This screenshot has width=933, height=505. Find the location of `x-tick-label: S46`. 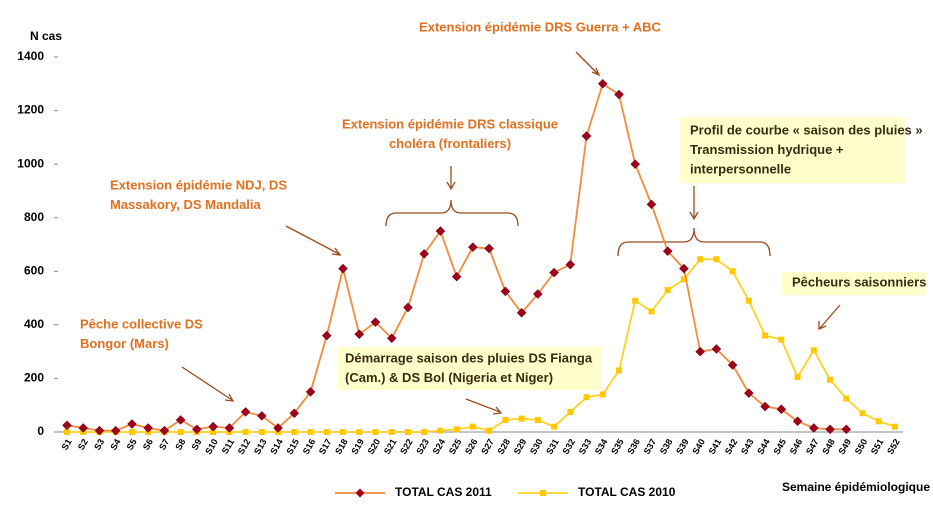

x-tick-label: S46 is located at coordinates (796, 446).